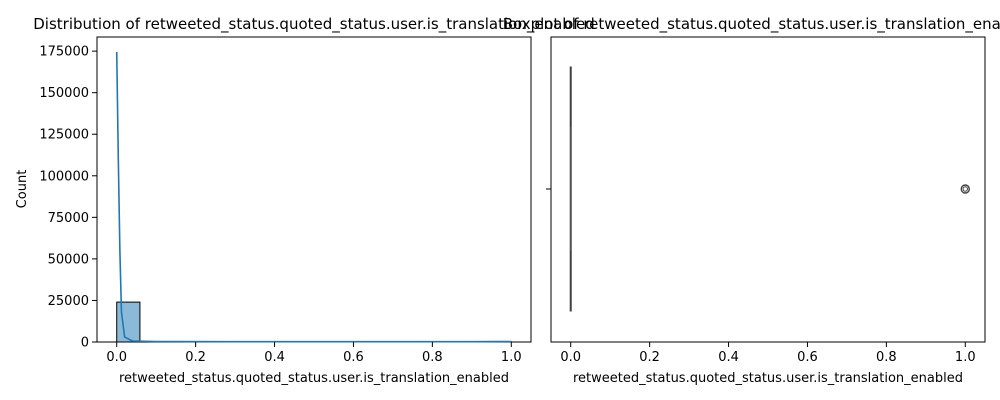 This screenshot has width=1000, height=400. What do you see at coordinates (807, 357) in the screenshot?
I see `box-x-tick-label: 0.6` at bounding box center [807, 357].